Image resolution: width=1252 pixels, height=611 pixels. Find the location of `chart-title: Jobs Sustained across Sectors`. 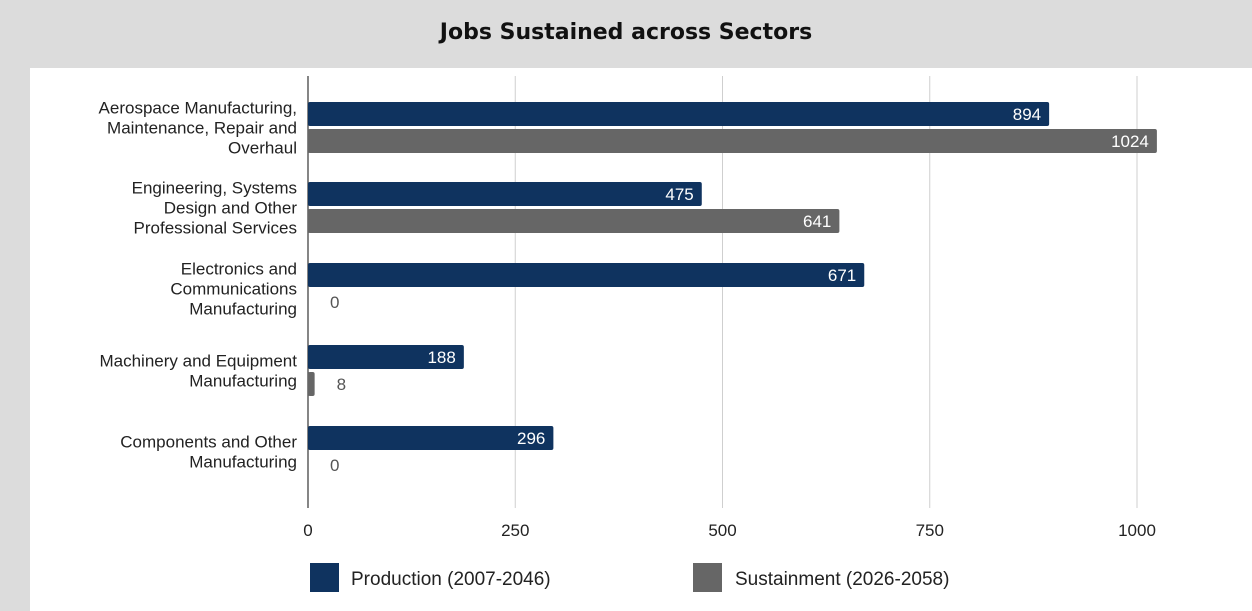

chart-title: Jobs Sustained across Sectors is located at coordinates (626, 32).